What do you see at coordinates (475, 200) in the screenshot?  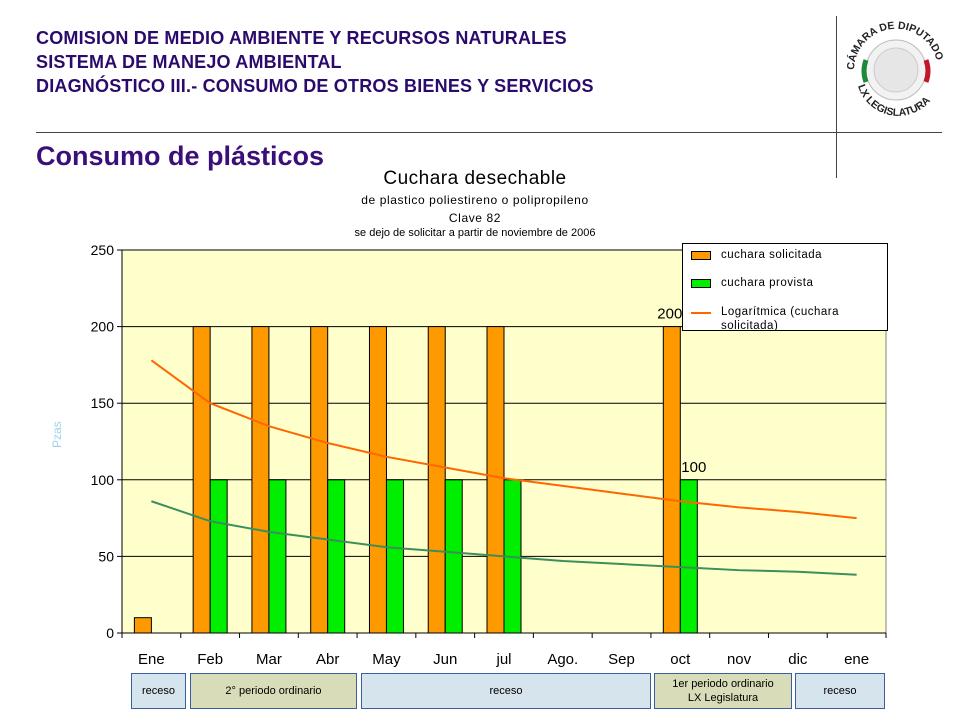 I see `chart-subtitle-1: de plastico poliestireno o polipropileno` at bounding box center [475, 200].